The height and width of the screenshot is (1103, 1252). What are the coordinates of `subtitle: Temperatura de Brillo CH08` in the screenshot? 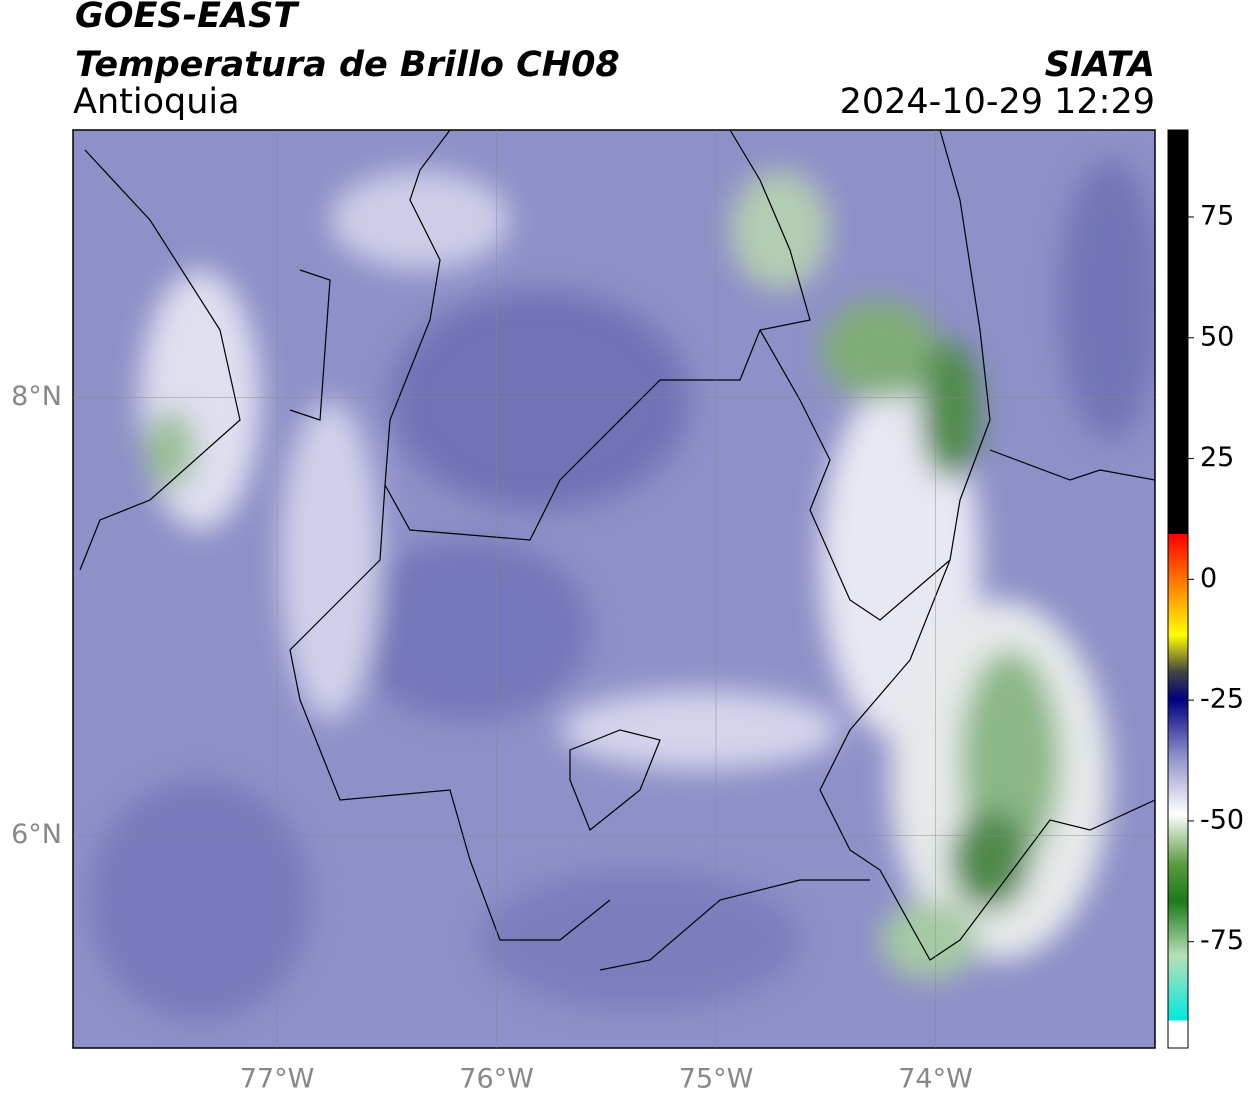 It's located at (347, 65).